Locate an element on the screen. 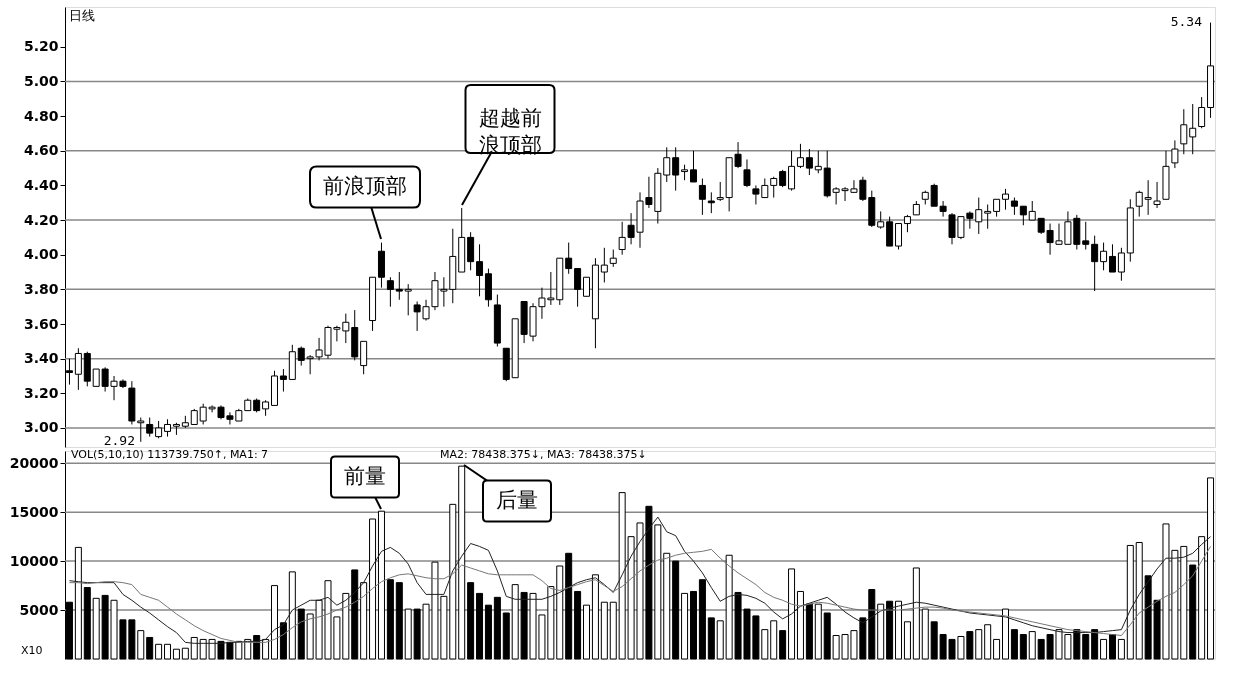  annotation: VOL(5,10,10) 113739.750↑, MA1: 7 is located at coordinates (170, 454).